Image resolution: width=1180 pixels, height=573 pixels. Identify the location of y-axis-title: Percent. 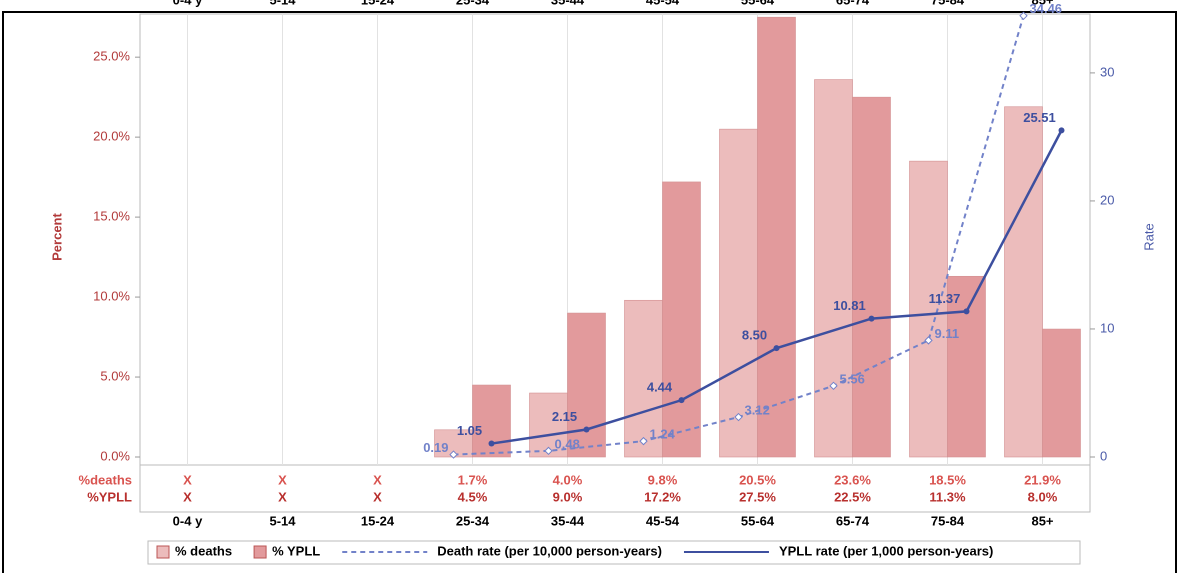
(56, 236).